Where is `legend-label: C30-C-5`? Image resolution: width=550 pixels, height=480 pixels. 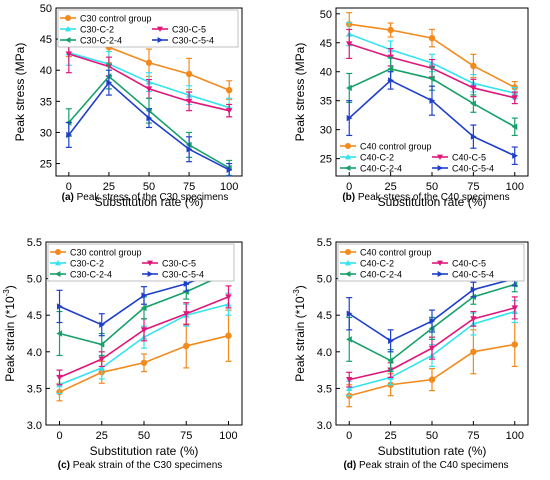 legend-label: C30-C-5 is located at coordinates (189, 30).